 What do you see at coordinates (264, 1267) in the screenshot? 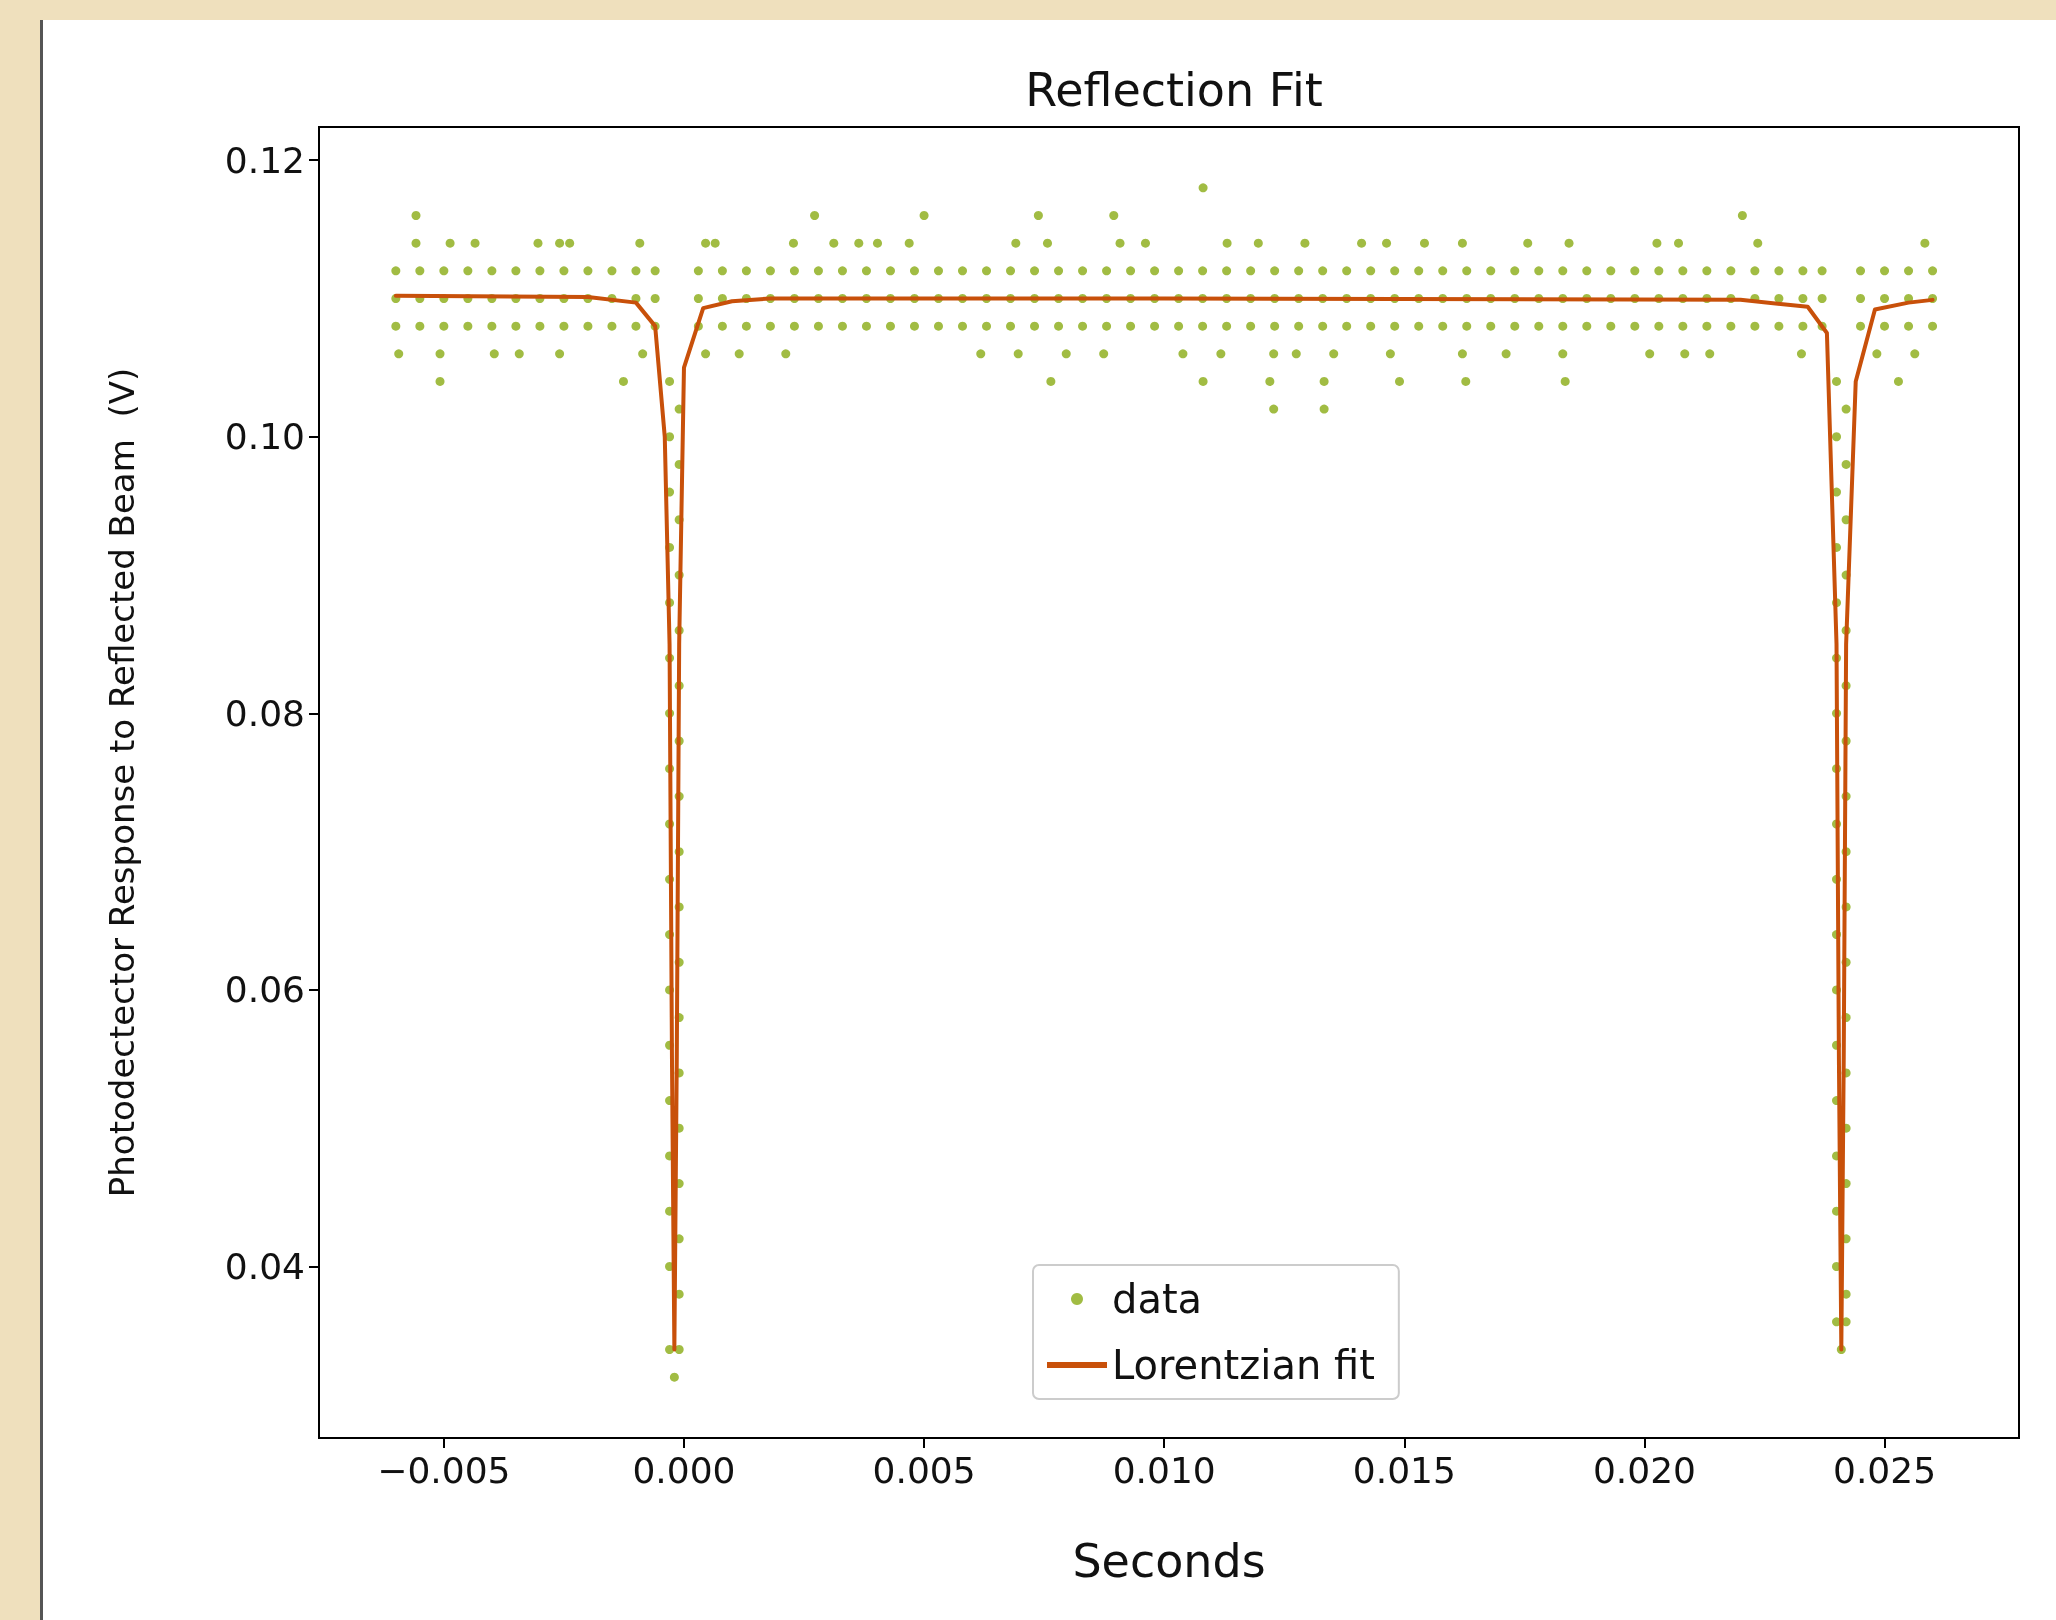
I see `y-tick-label: 0.04` at bounding box center [264, 1267].